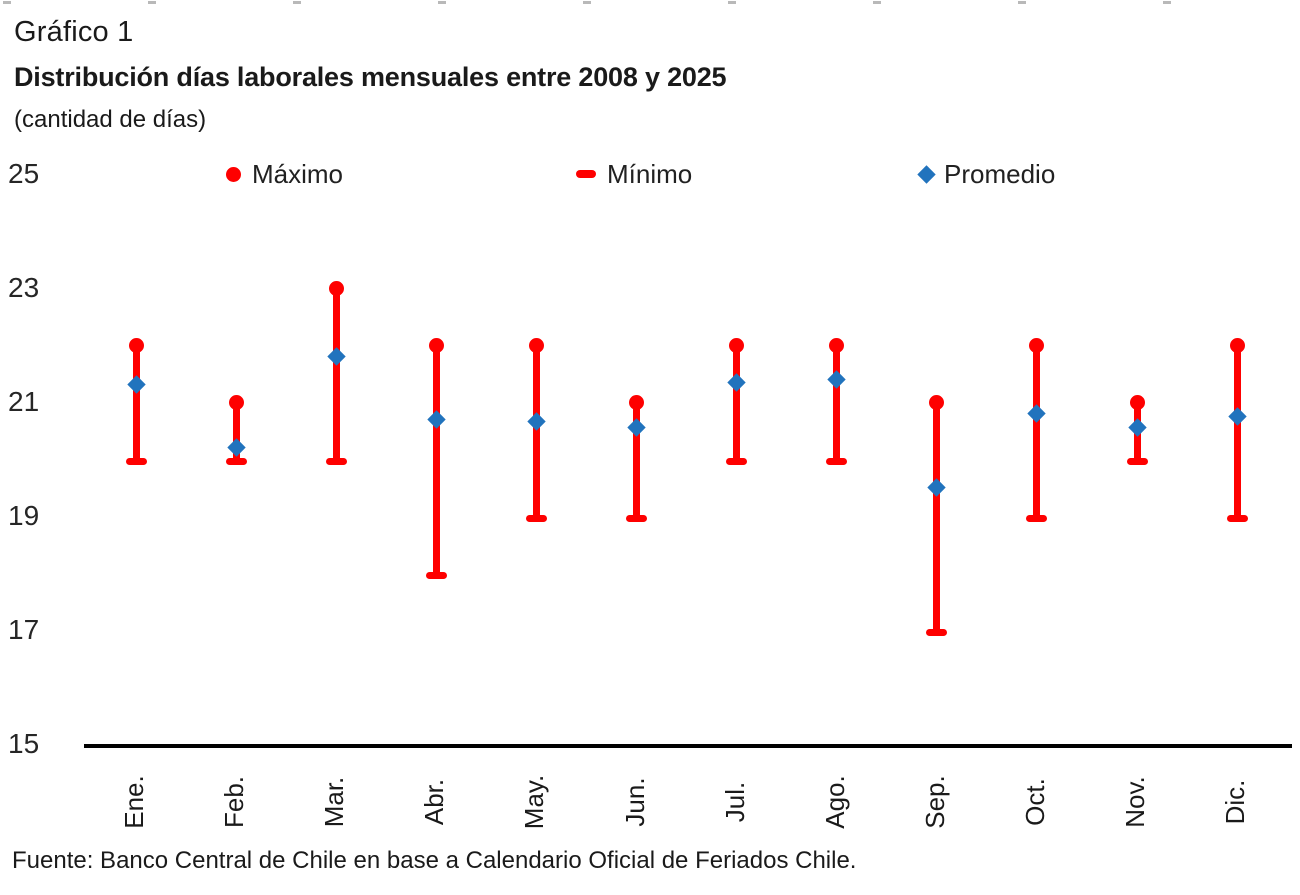 The width and height of the screenshot is (1300, 895). Describe the element at coordinates (634, 802) in the screenshot. I see `x-tick-label: Jun.` at that location.